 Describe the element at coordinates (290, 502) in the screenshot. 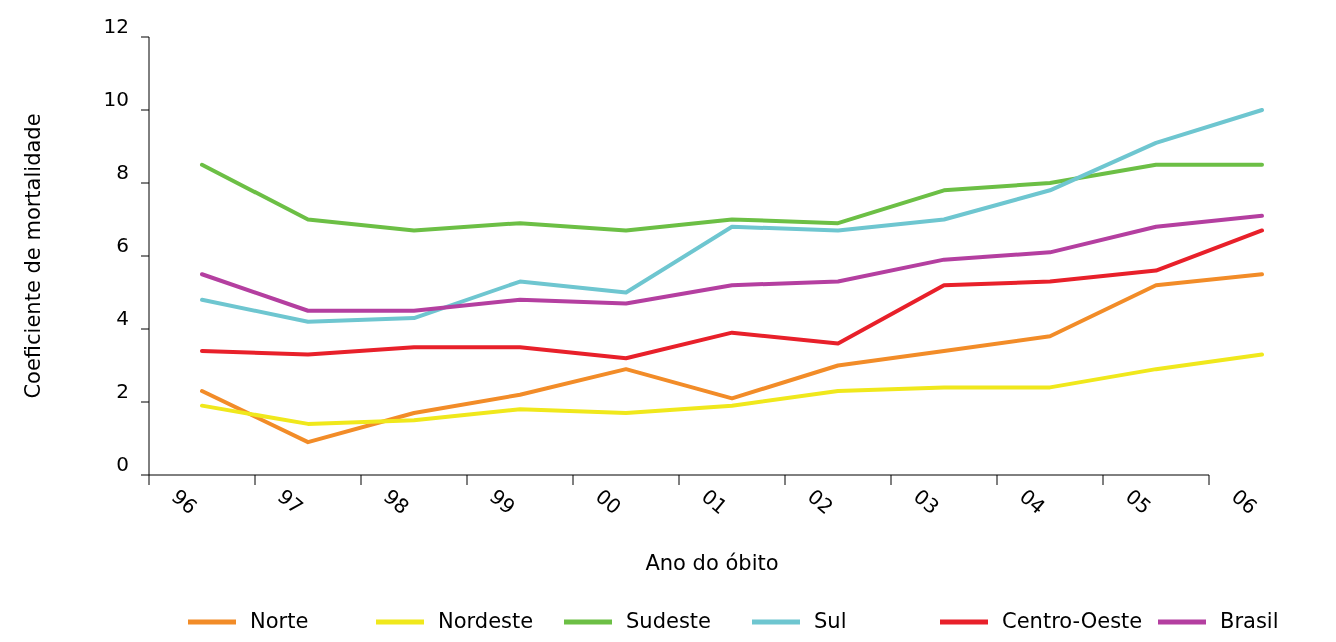

I see `x-tick-label: 97` at that location.